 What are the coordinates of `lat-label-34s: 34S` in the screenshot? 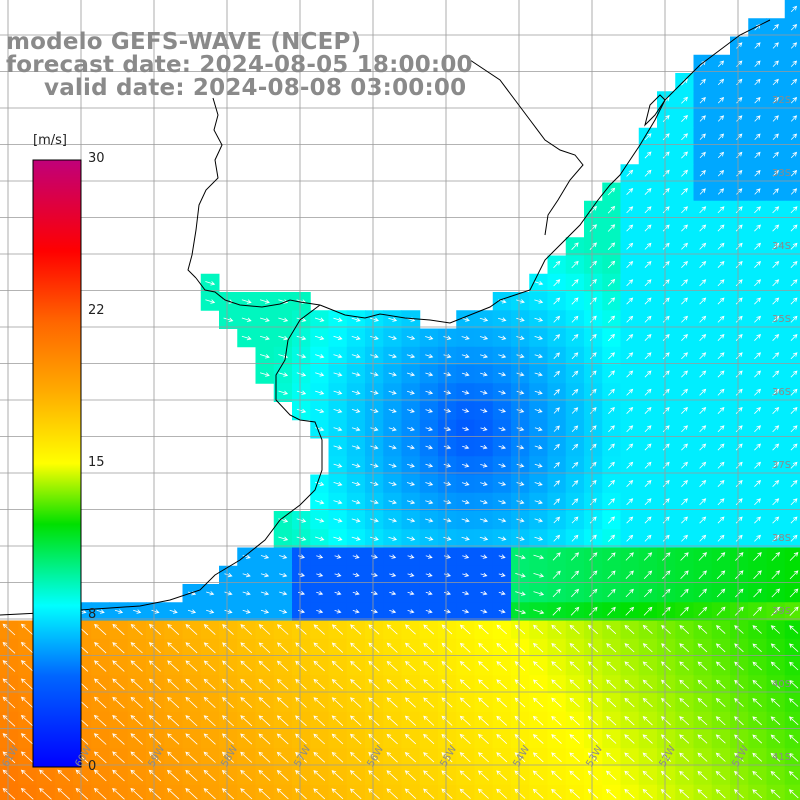 It's located at (782, 246).